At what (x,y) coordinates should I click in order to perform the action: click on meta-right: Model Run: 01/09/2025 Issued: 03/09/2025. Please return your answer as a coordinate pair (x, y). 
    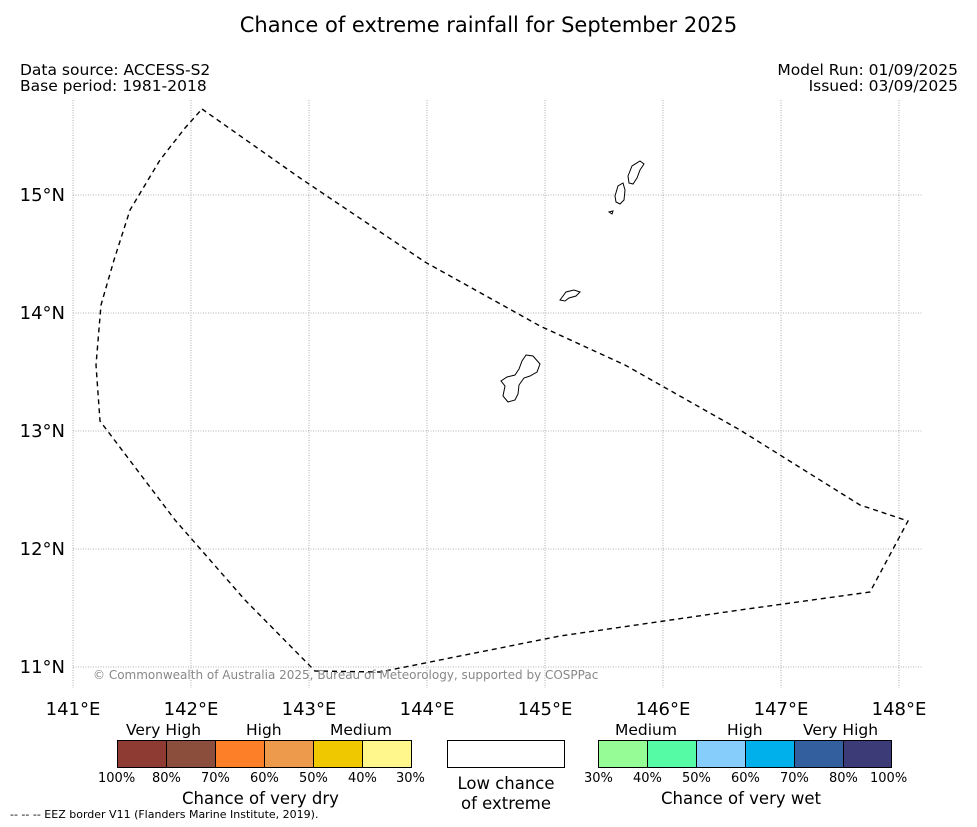
    Looking at the image, I should click on (867, 78).